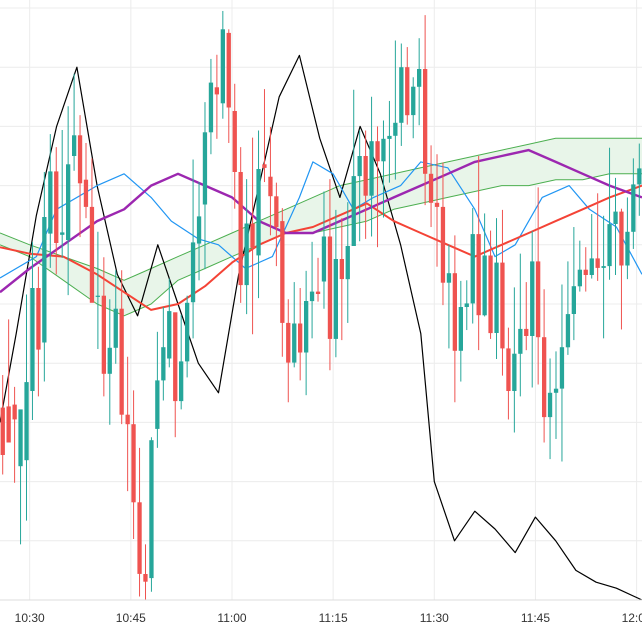 This screenshot has width=642, height=628. I want to click on x-tick-label: 11:00, so click(231, 618).